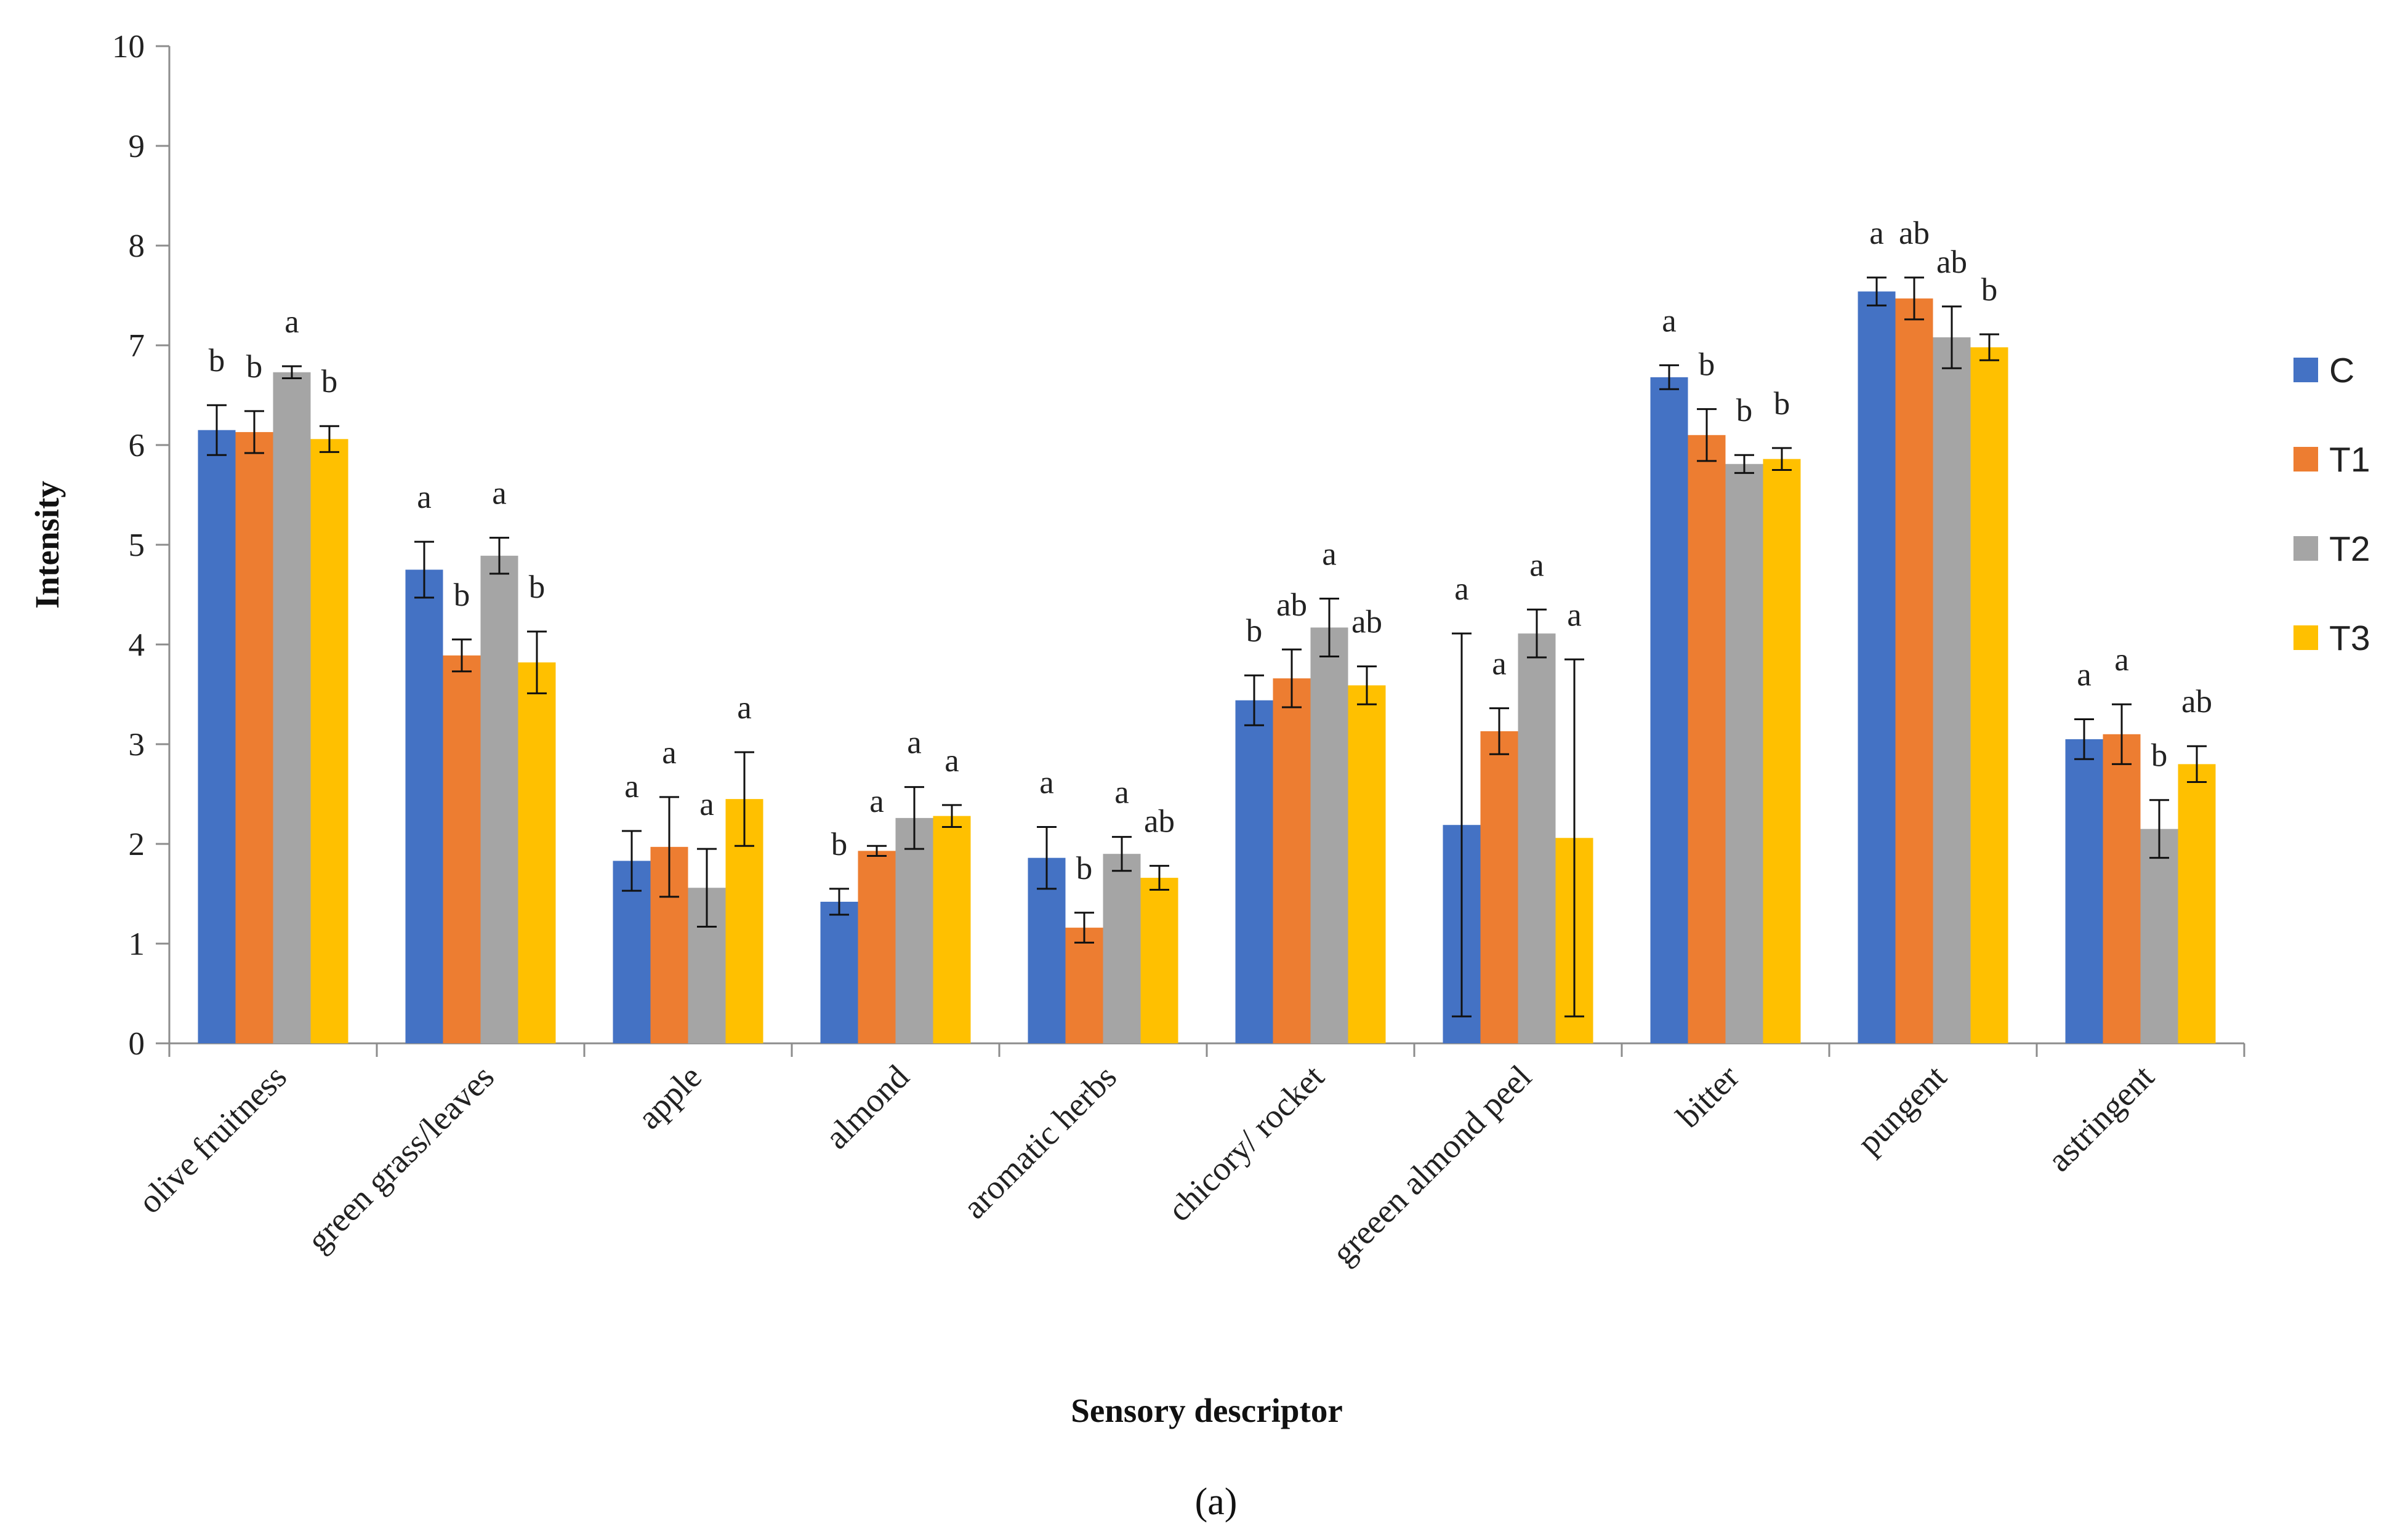 This screenshot has height=1537, width=2408. What do you see at coordinates (1040, 1141) in the screenshot?
I see `x-category-label: aromatic herbs` at bounding box center [1040, 1141].